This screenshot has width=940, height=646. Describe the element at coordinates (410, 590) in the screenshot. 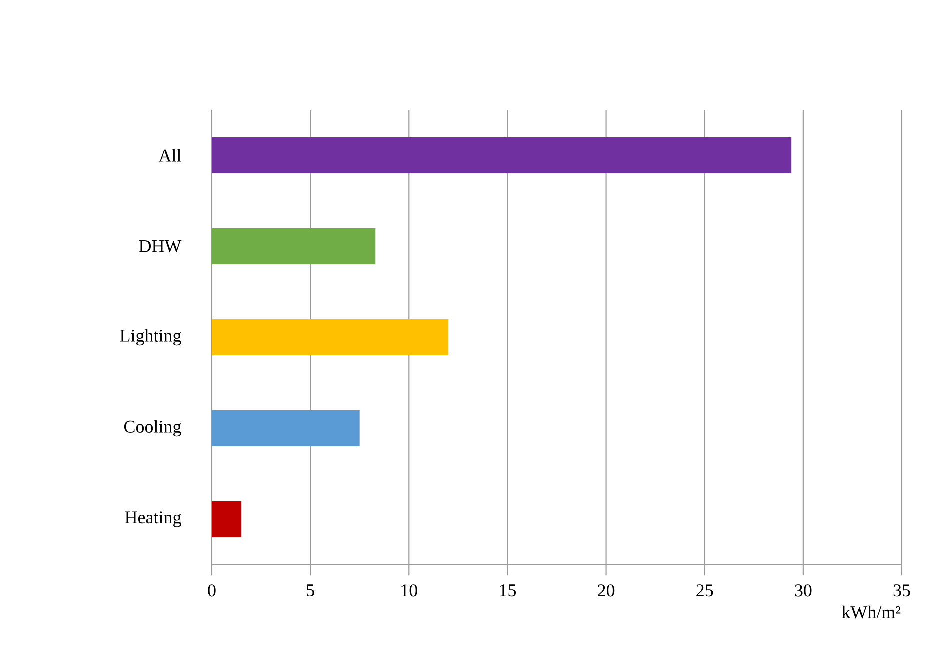

I see `x-tick-label: 10` at that location.